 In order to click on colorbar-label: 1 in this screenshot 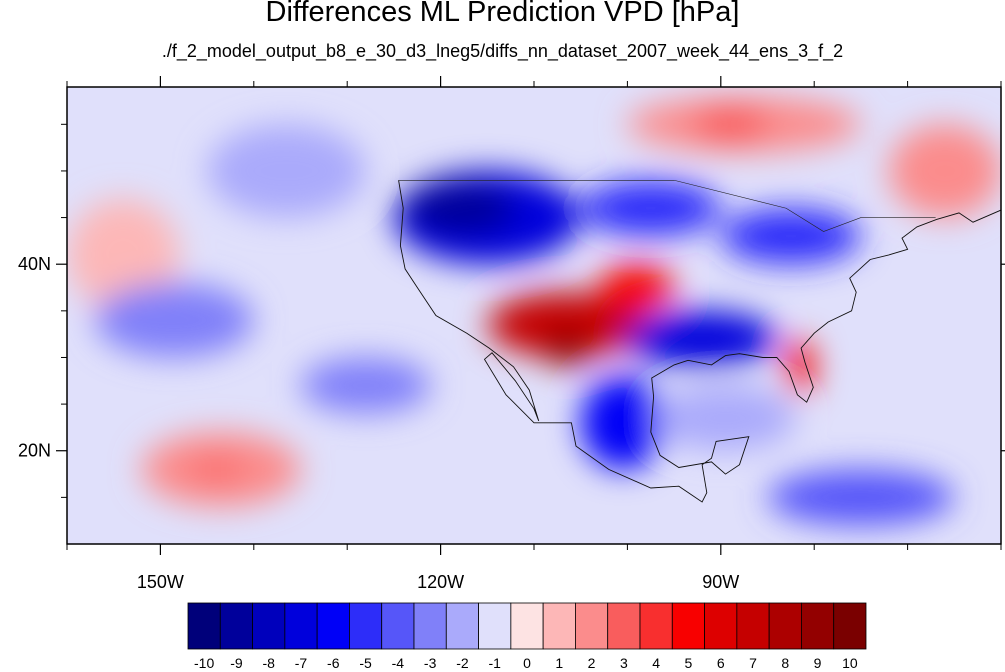, I will do `click(559, 663)`.